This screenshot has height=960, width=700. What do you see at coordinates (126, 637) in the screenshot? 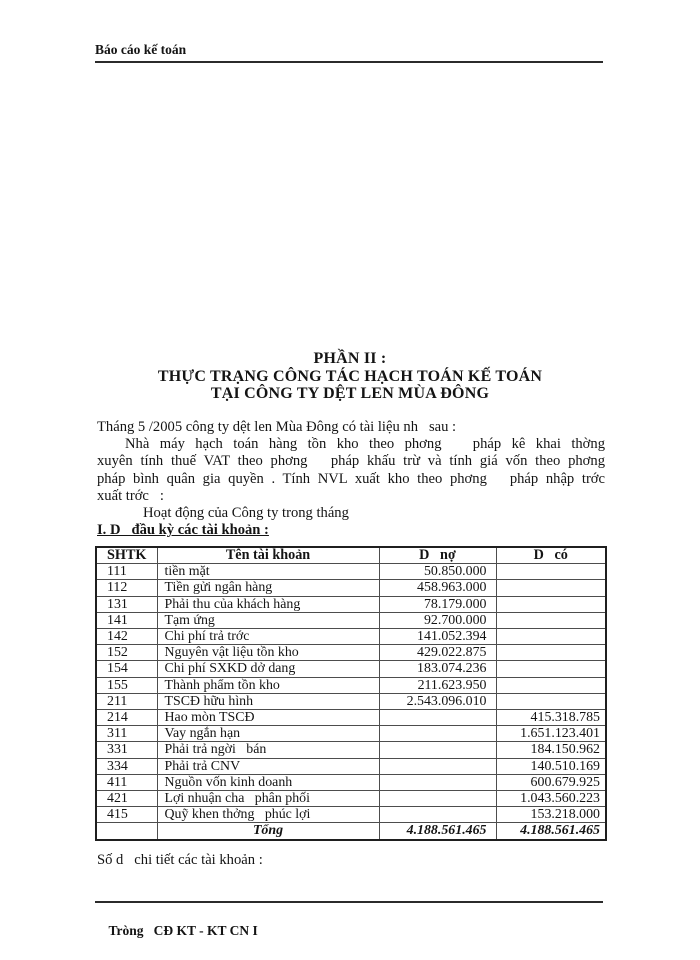
I see `cell-shtk: 142` at bounding box center [126, 637].